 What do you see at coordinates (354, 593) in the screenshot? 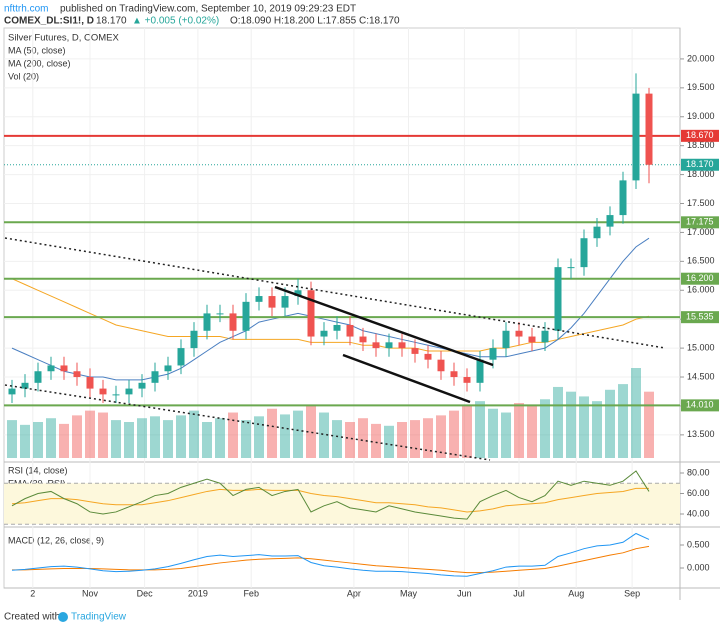
I see `x-tick-label: Apr` at bounding box center [354, 593].